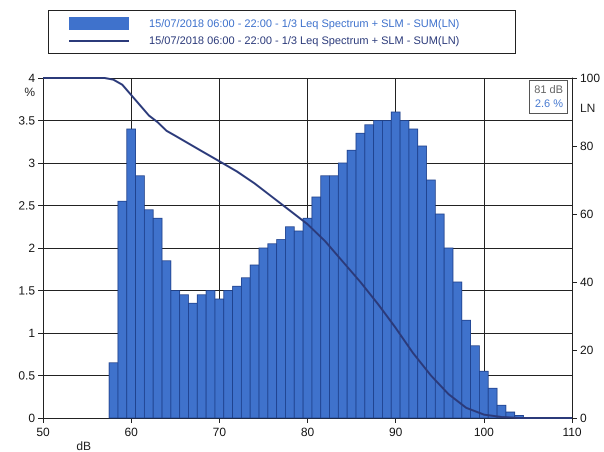  Describe the element at coordinates (30, 92) in the screenshot. I see `y-axis-title: %` at that location.